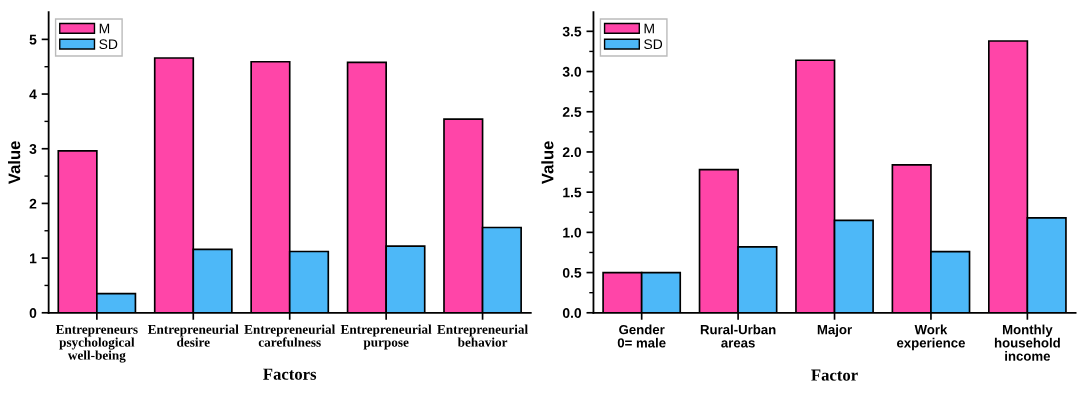 Image resolution: width=1081 pixels, height=401 pixels. I want to click on x-axis-title: Factor, so click(834, 375).